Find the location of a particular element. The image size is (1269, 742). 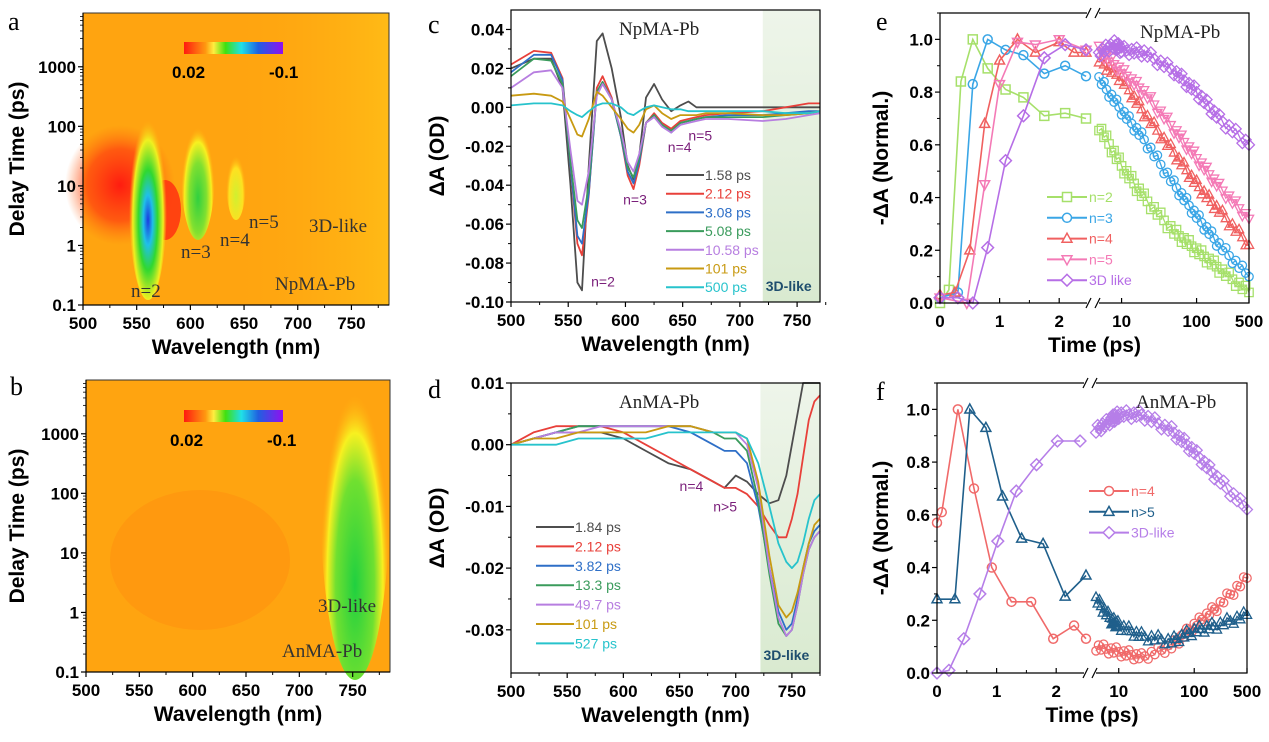

series-line-5-08-ps is located at coordinates (665, 143).